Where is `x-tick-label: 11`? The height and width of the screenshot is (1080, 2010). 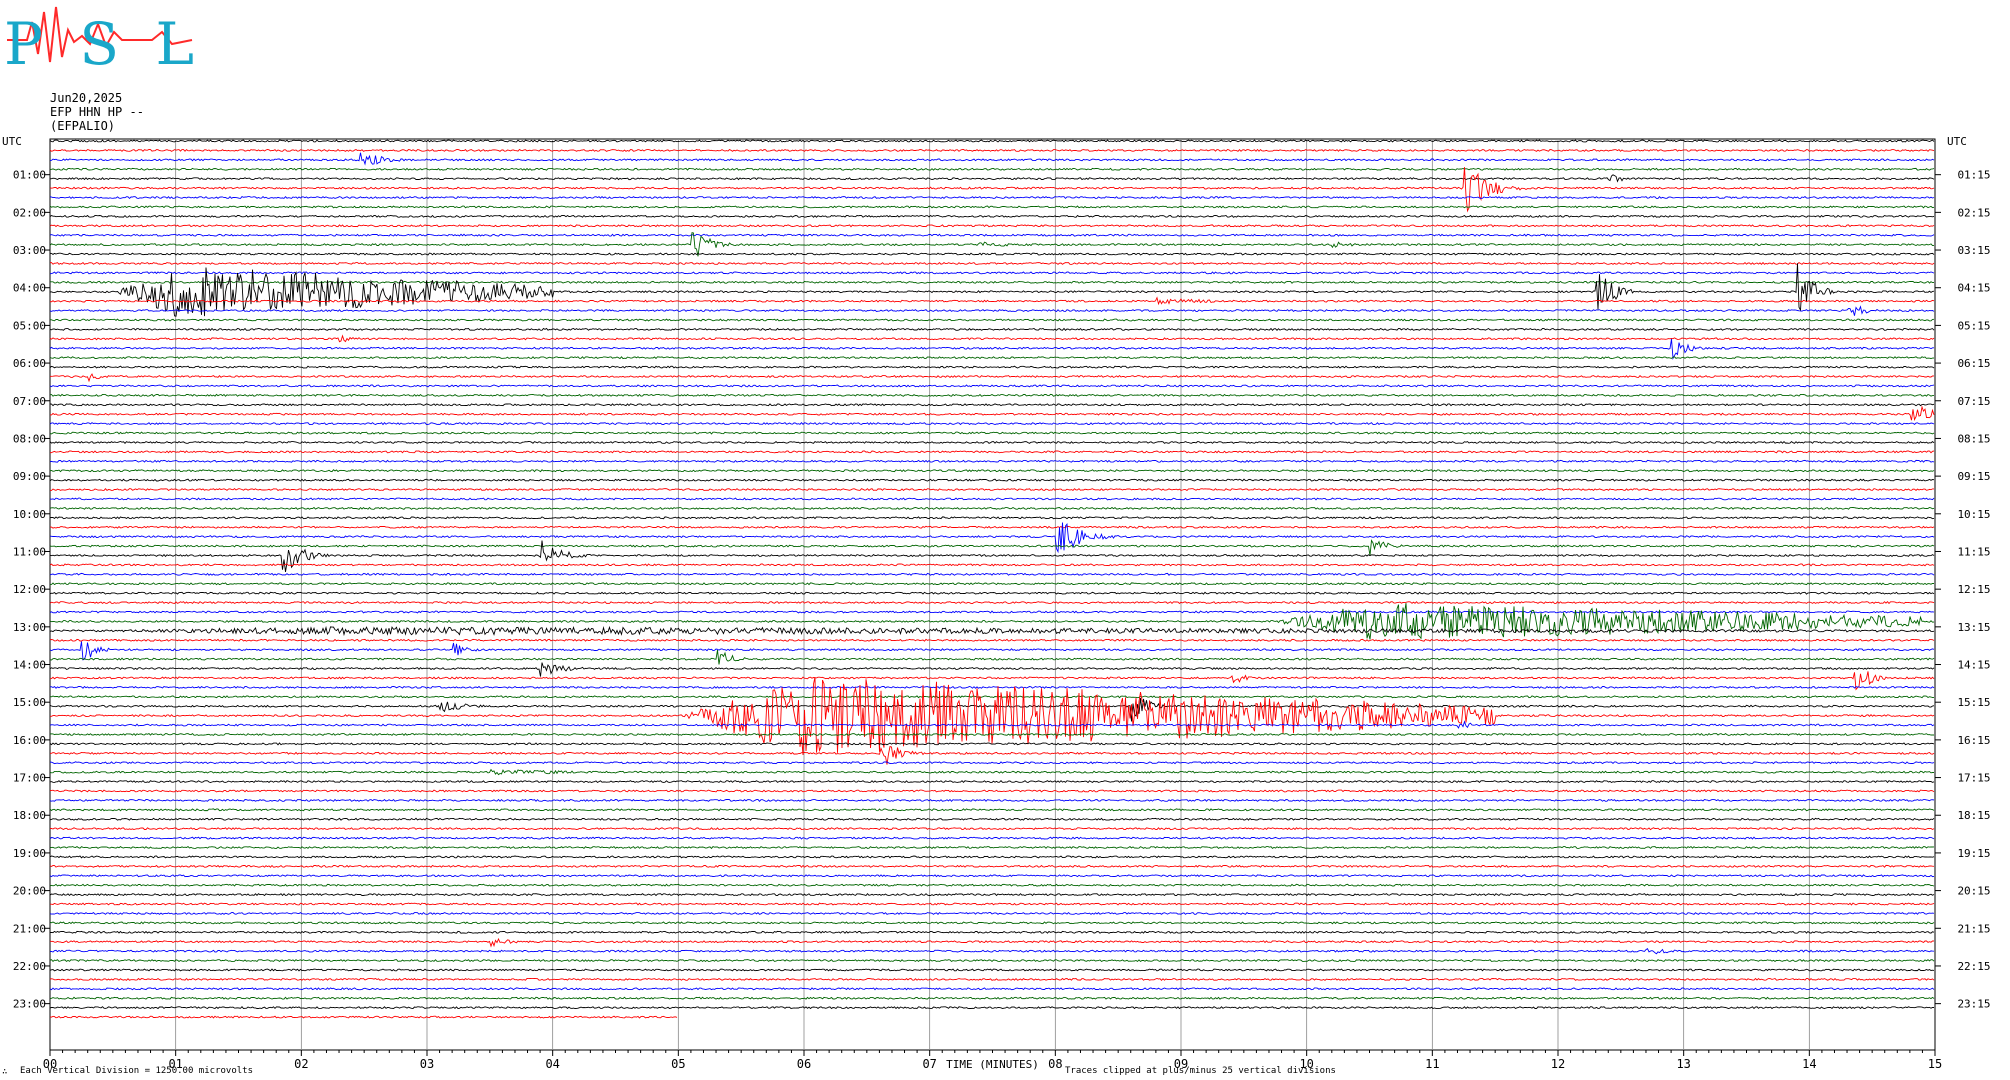 x-tick-label: 11 is located at coordinates (1432, 1064).